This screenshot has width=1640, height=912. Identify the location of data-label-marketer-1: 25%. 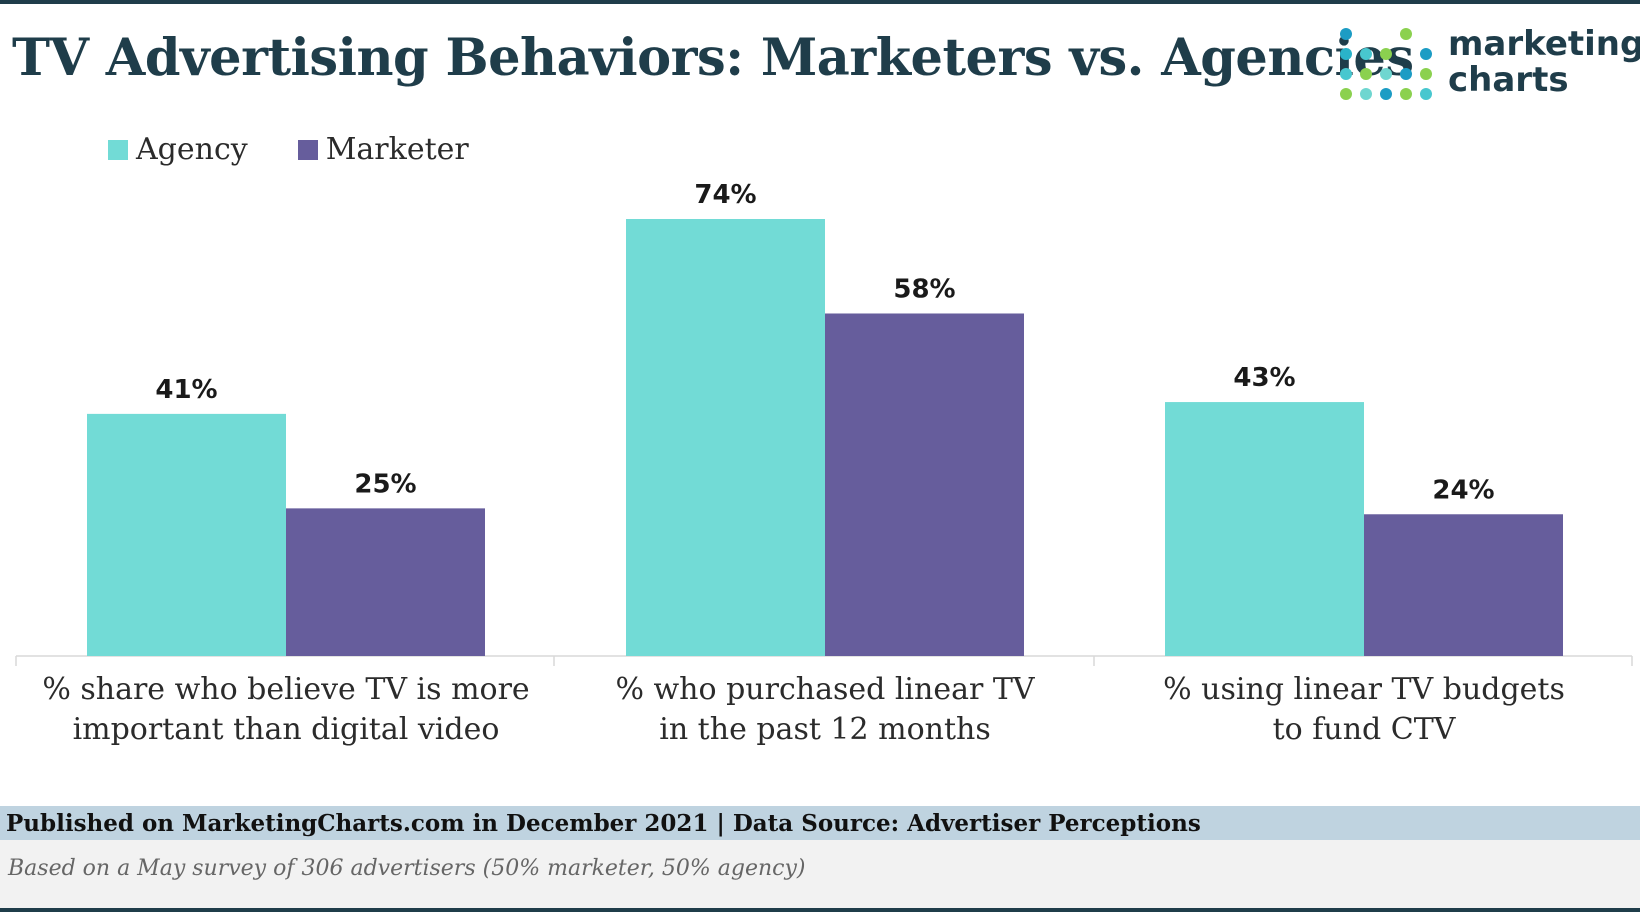
(385, 484).